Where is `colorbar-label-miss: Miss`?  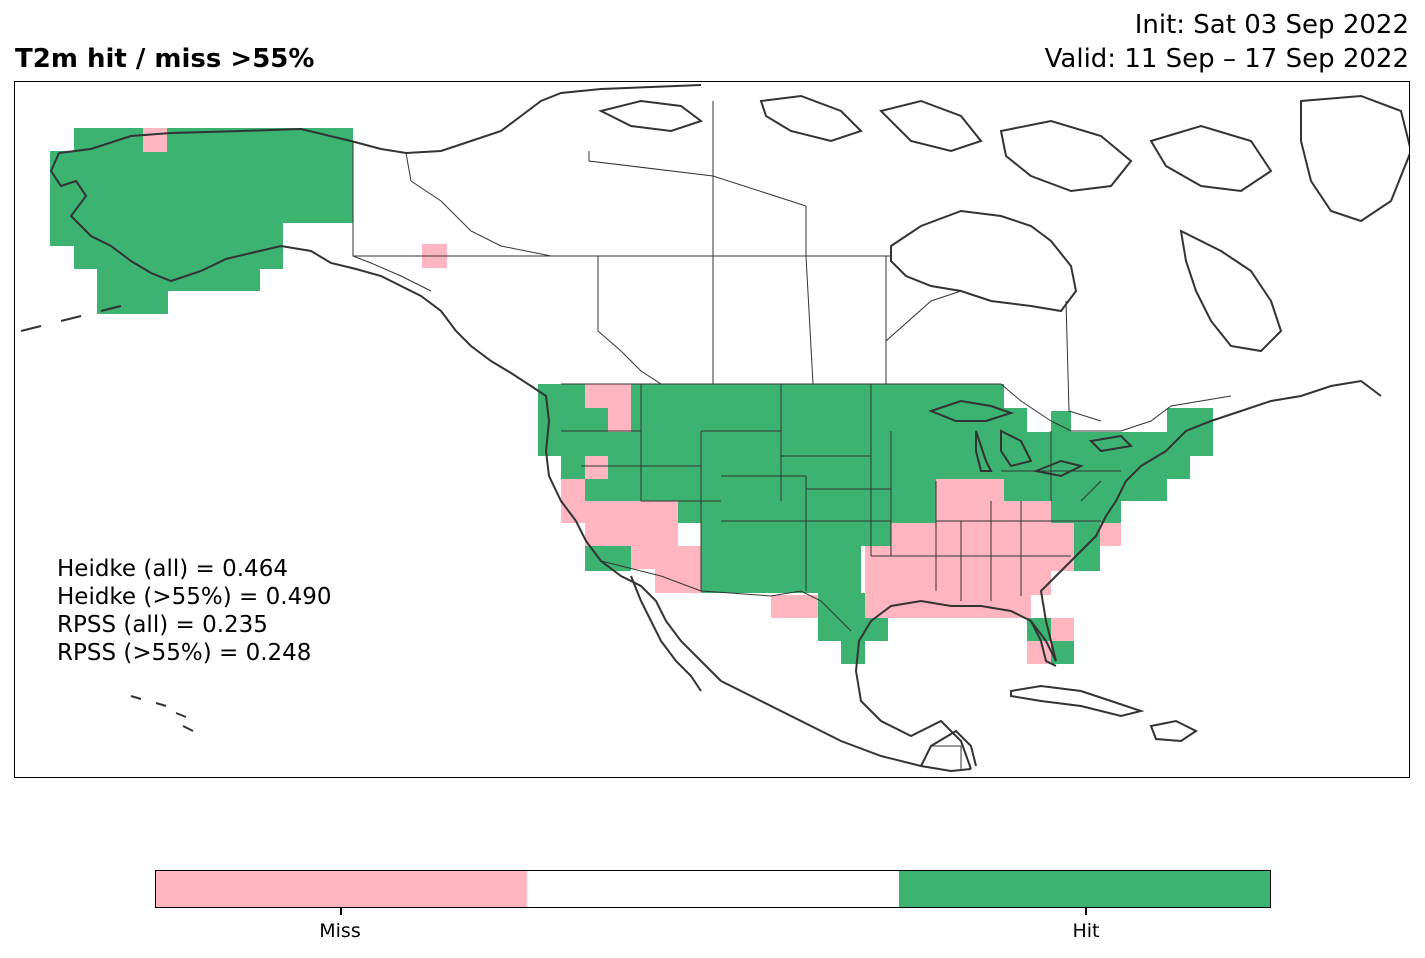
colorbar-label-miss: Miss is located at coordinates (340, 931).